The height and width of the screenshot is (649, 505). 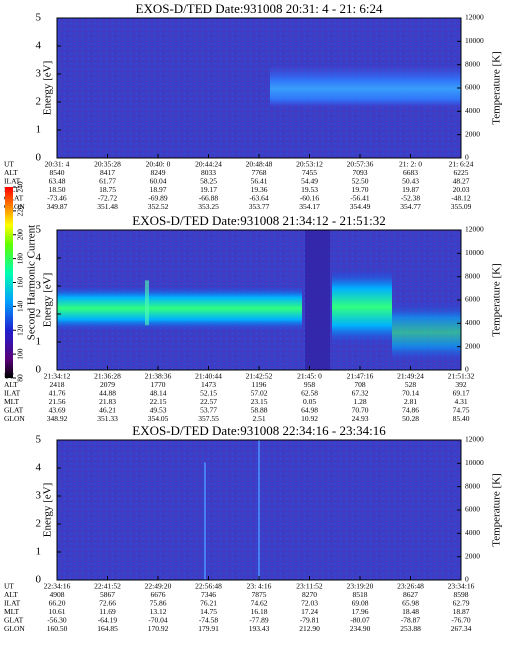 I want to click on table-cell: 21:34:12, so click(x=57, y=376).